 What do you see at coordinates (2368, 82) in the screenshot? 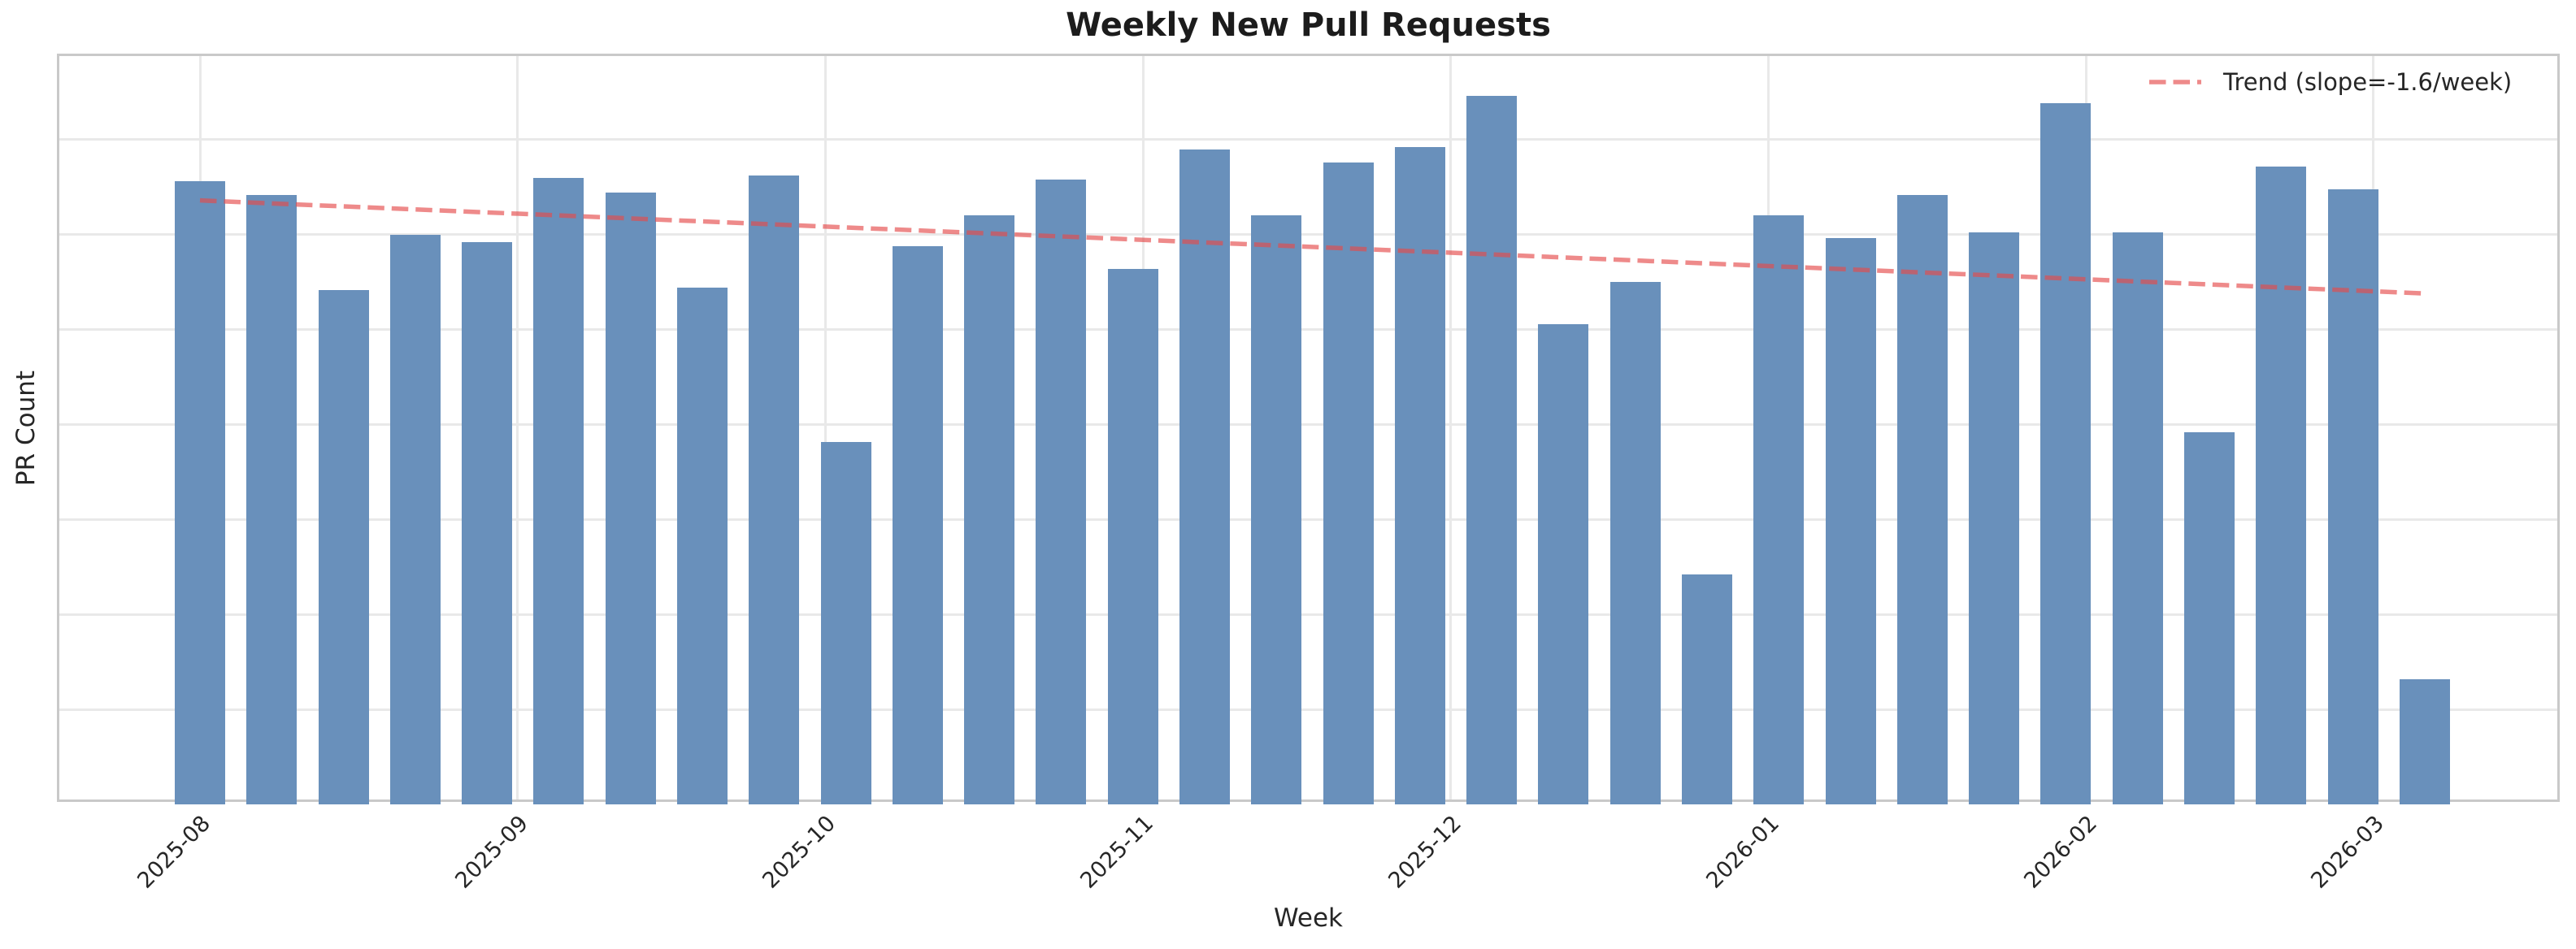
I see `legend-label: Trend (slope=-1.6/week)` at bounding box center [2368, 82].